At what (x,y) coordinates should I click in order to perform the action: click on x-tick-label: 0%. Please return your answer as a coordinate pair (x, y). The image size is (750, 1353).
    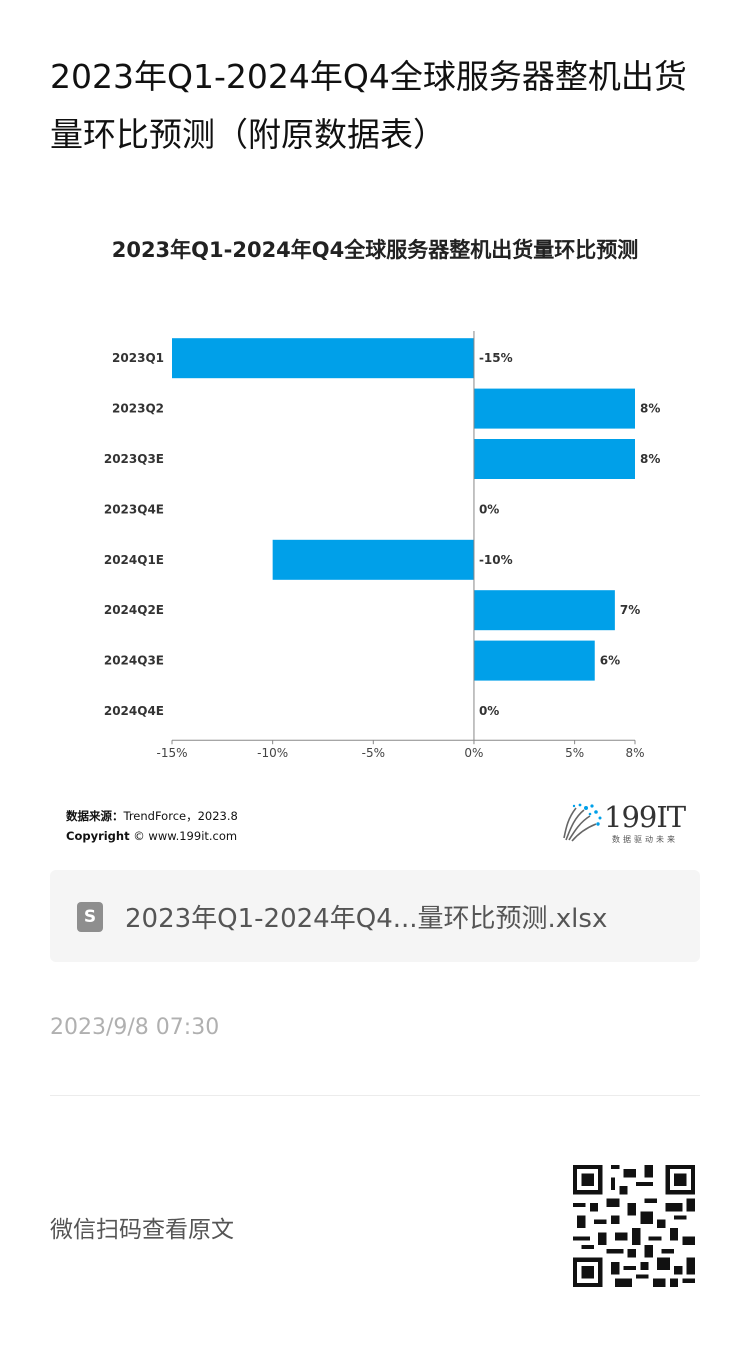
    Looking at the image, I should click on (473, 753).